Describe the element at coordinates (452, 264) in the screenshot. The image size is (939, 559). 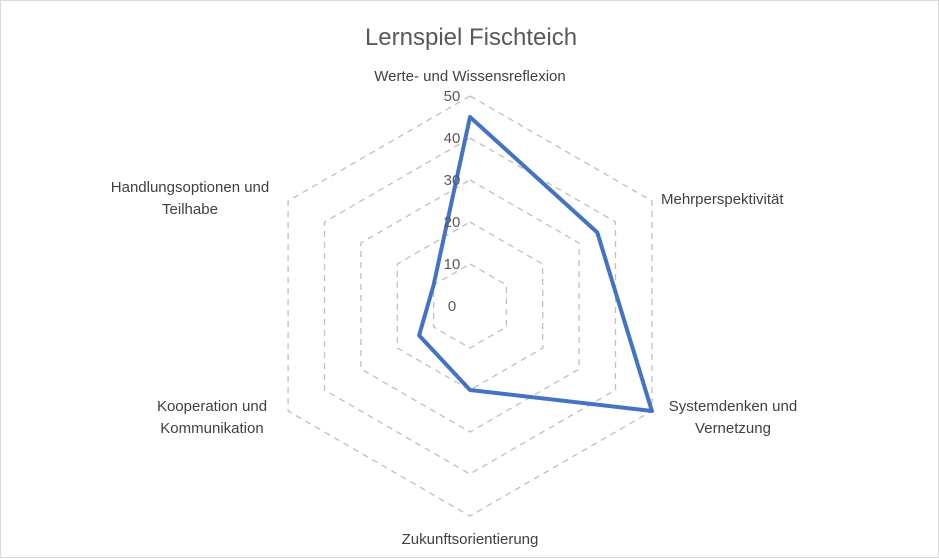
I see `tick-label: 10` at that location.